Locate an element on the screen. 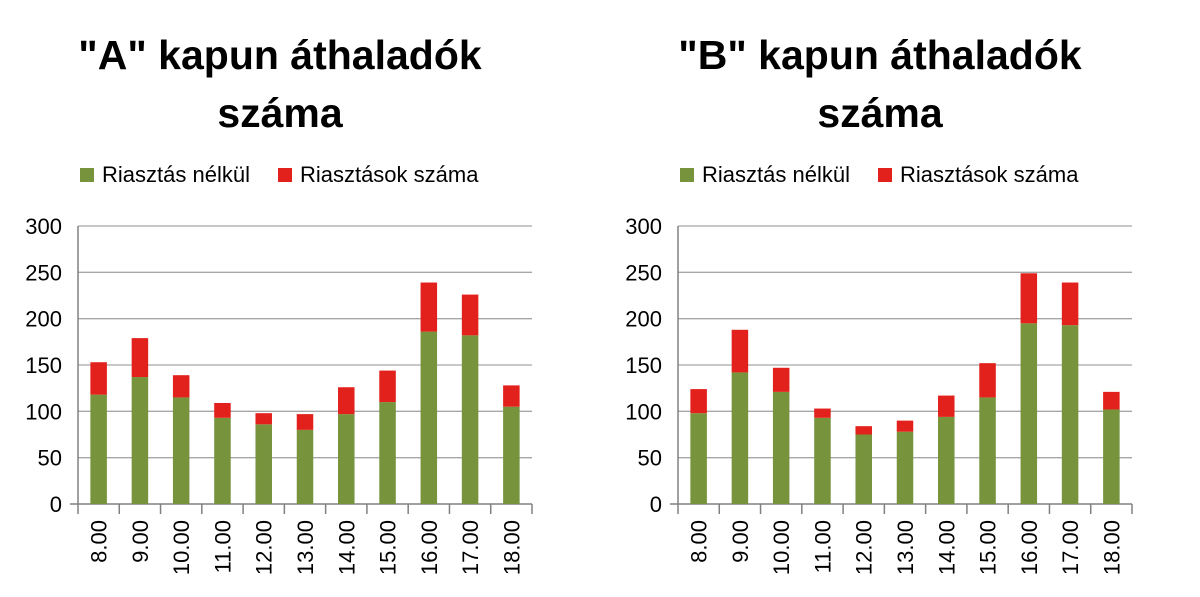 This screenshot has height=597, width=1200. y-tick-label: 250 is located at coordinates (643, 272).